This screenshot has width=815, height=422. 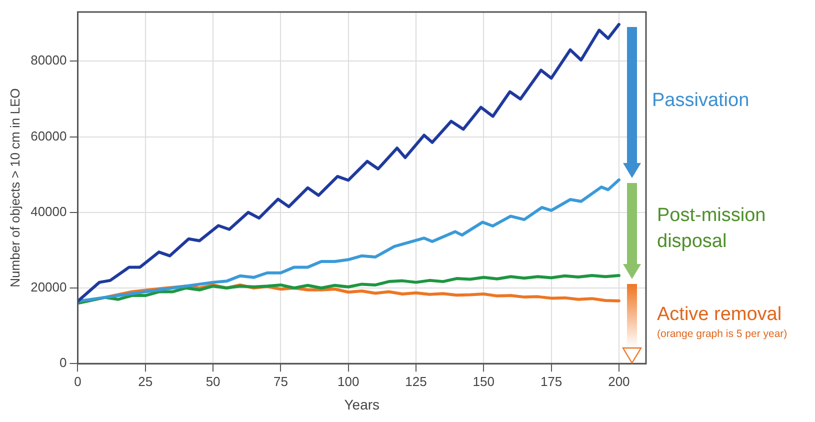 I want to click on x-tick-label: 100, so click(x=348, y=381).